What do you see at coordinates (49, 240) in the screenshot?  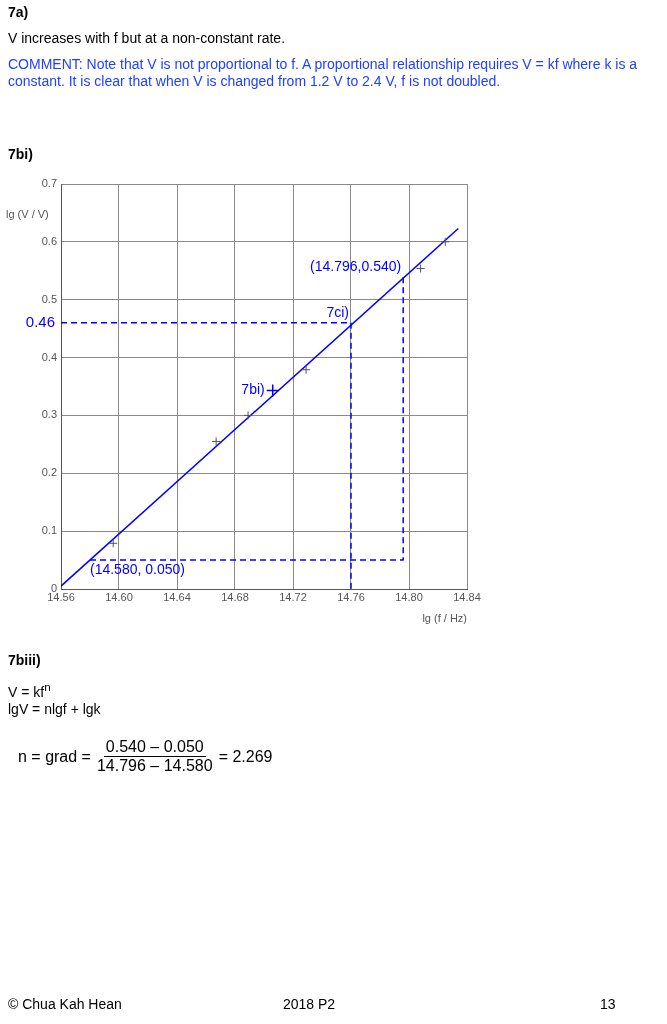 I see `y-tick-label: 0.6` at bounding box center [49, 240].